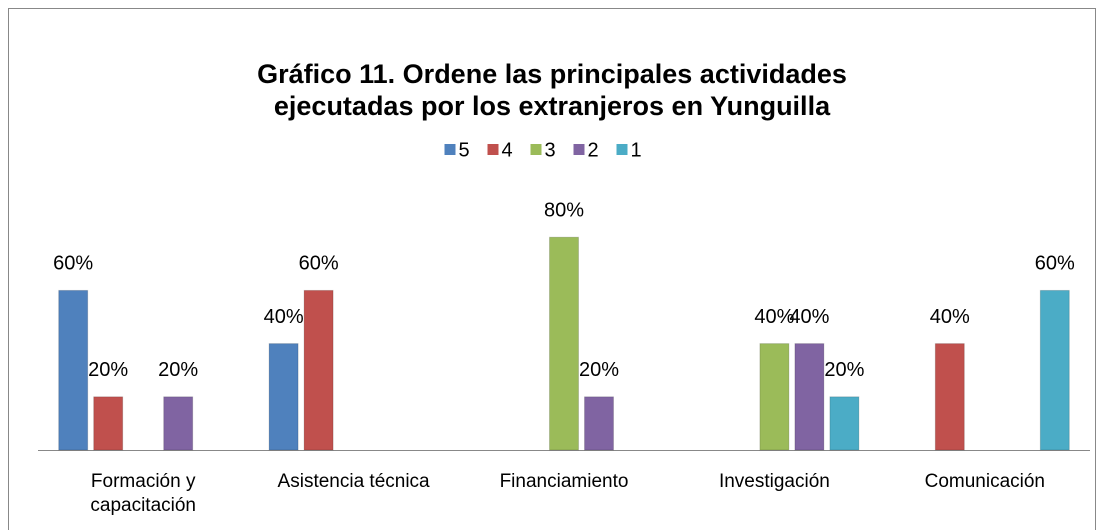  Describe the element at coordinates (550, 150) in the screenshot. I see `legend-label: 3` at that location.